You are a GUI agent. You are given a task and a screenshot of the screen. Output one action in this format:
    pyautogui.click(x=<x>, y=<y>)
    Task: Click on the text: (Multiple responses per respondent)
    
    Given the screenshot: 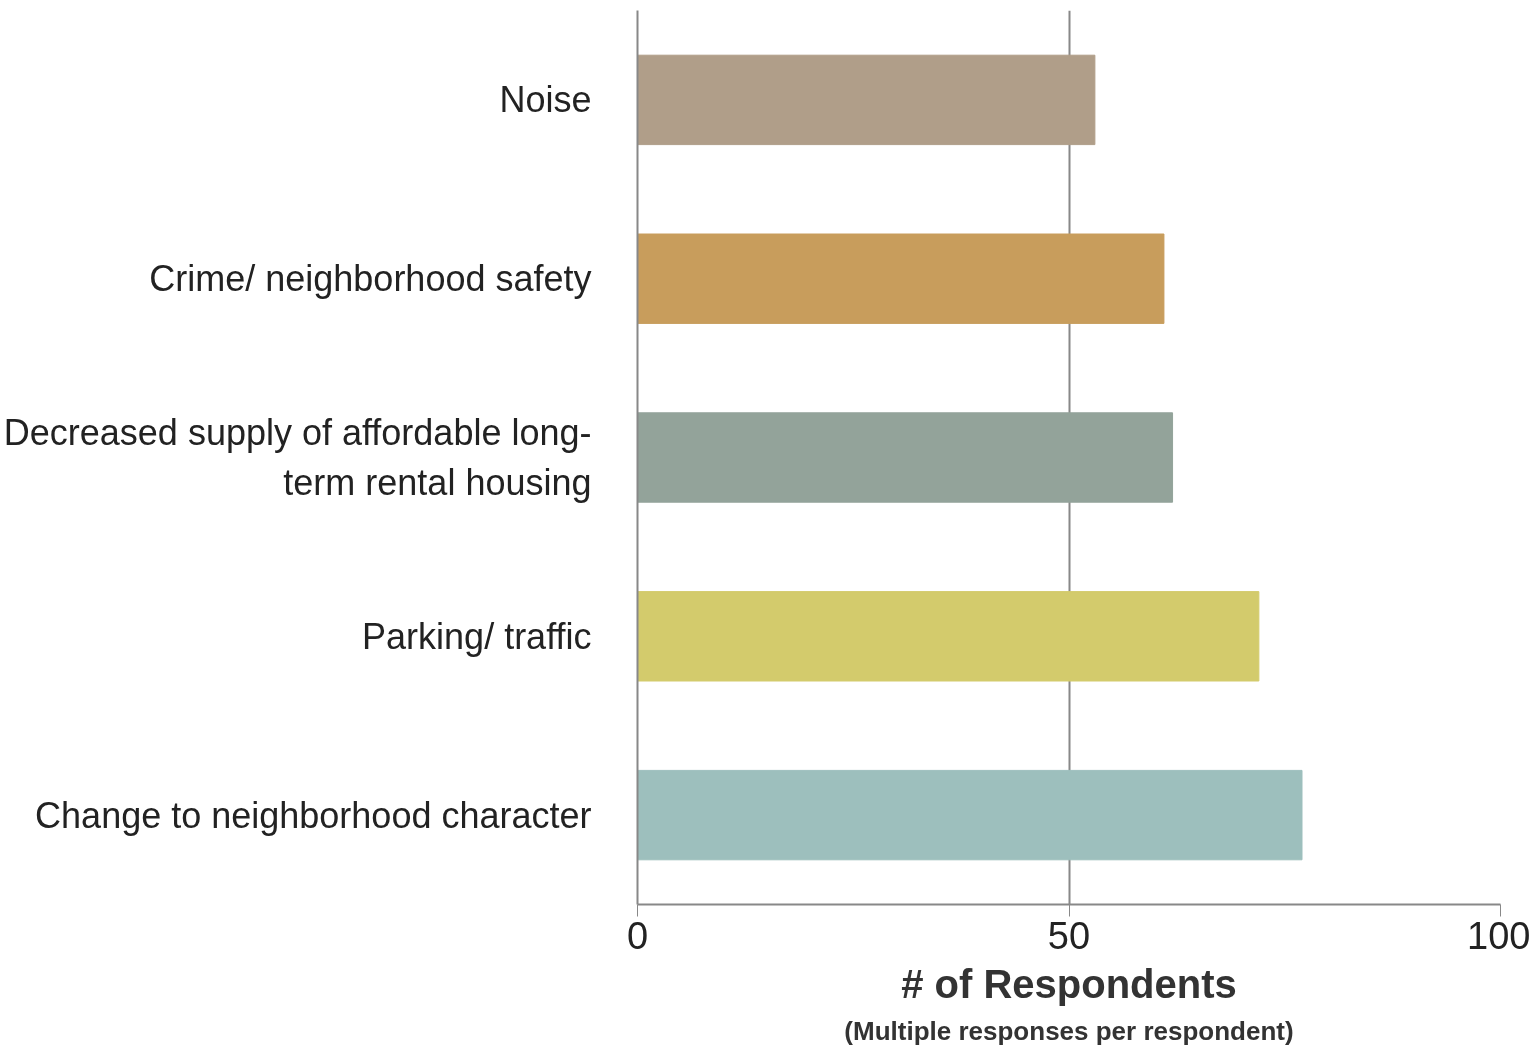 What is the action you would take?
    pyautogui.click(x=1069, y=1030)
    